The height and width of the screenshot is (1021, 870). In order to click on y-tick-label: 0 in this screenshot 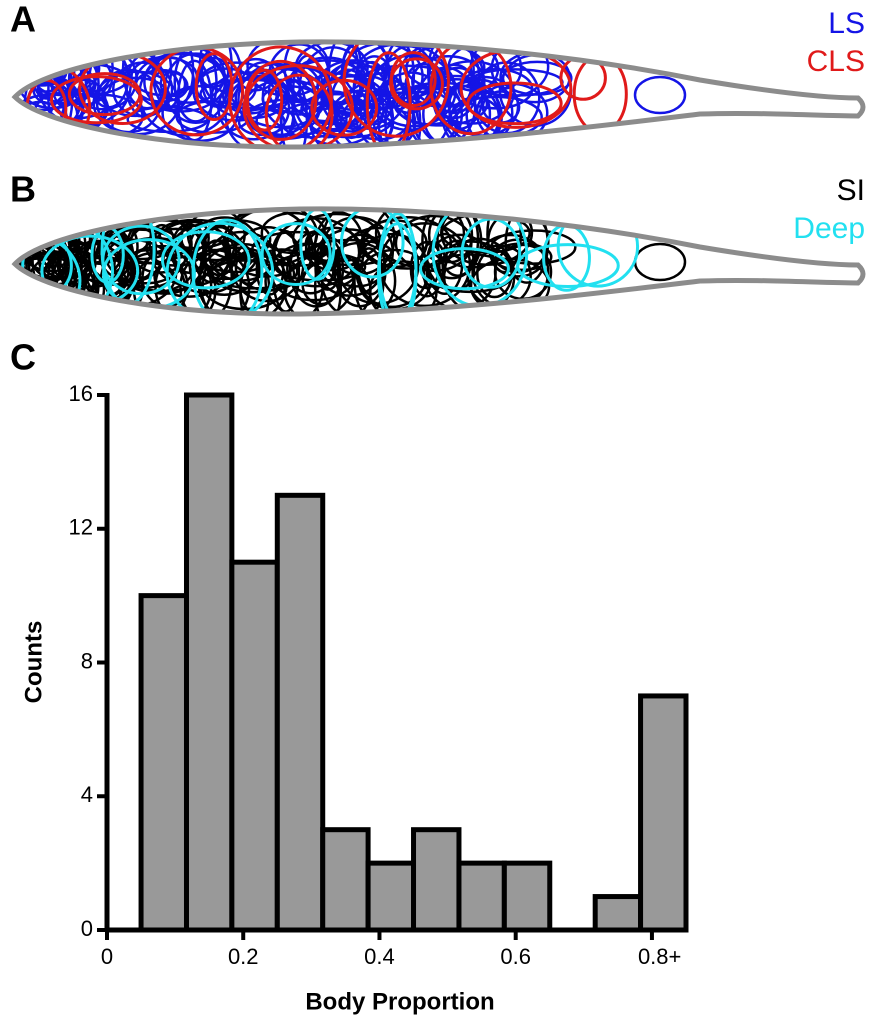, I will do `click(87, 928)`.